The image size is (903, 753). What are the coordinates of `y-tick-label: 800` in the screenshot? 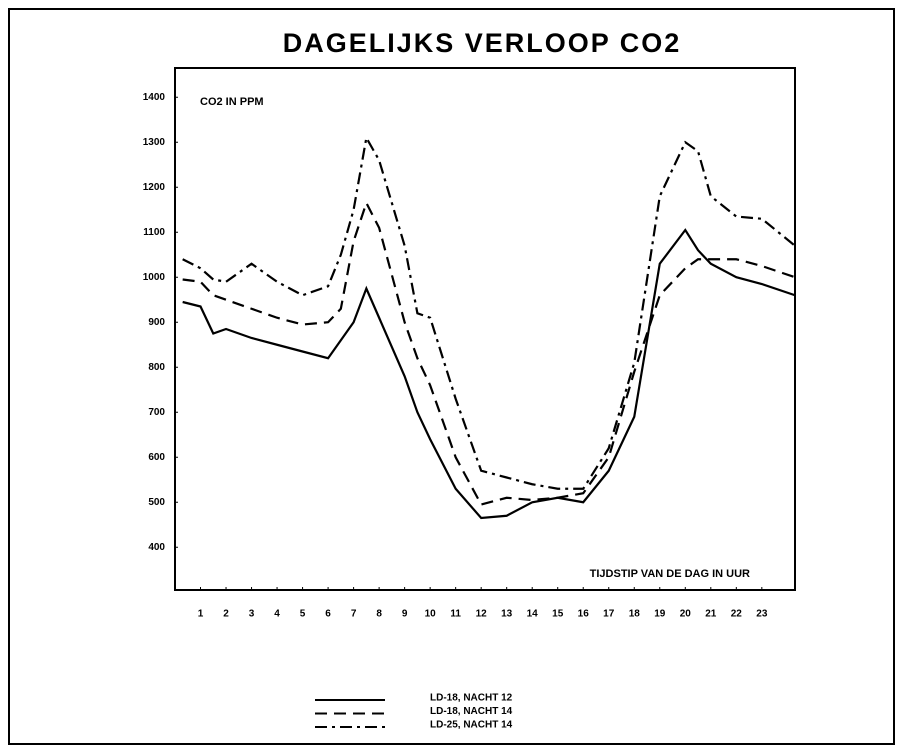 It's located at (156, 367).